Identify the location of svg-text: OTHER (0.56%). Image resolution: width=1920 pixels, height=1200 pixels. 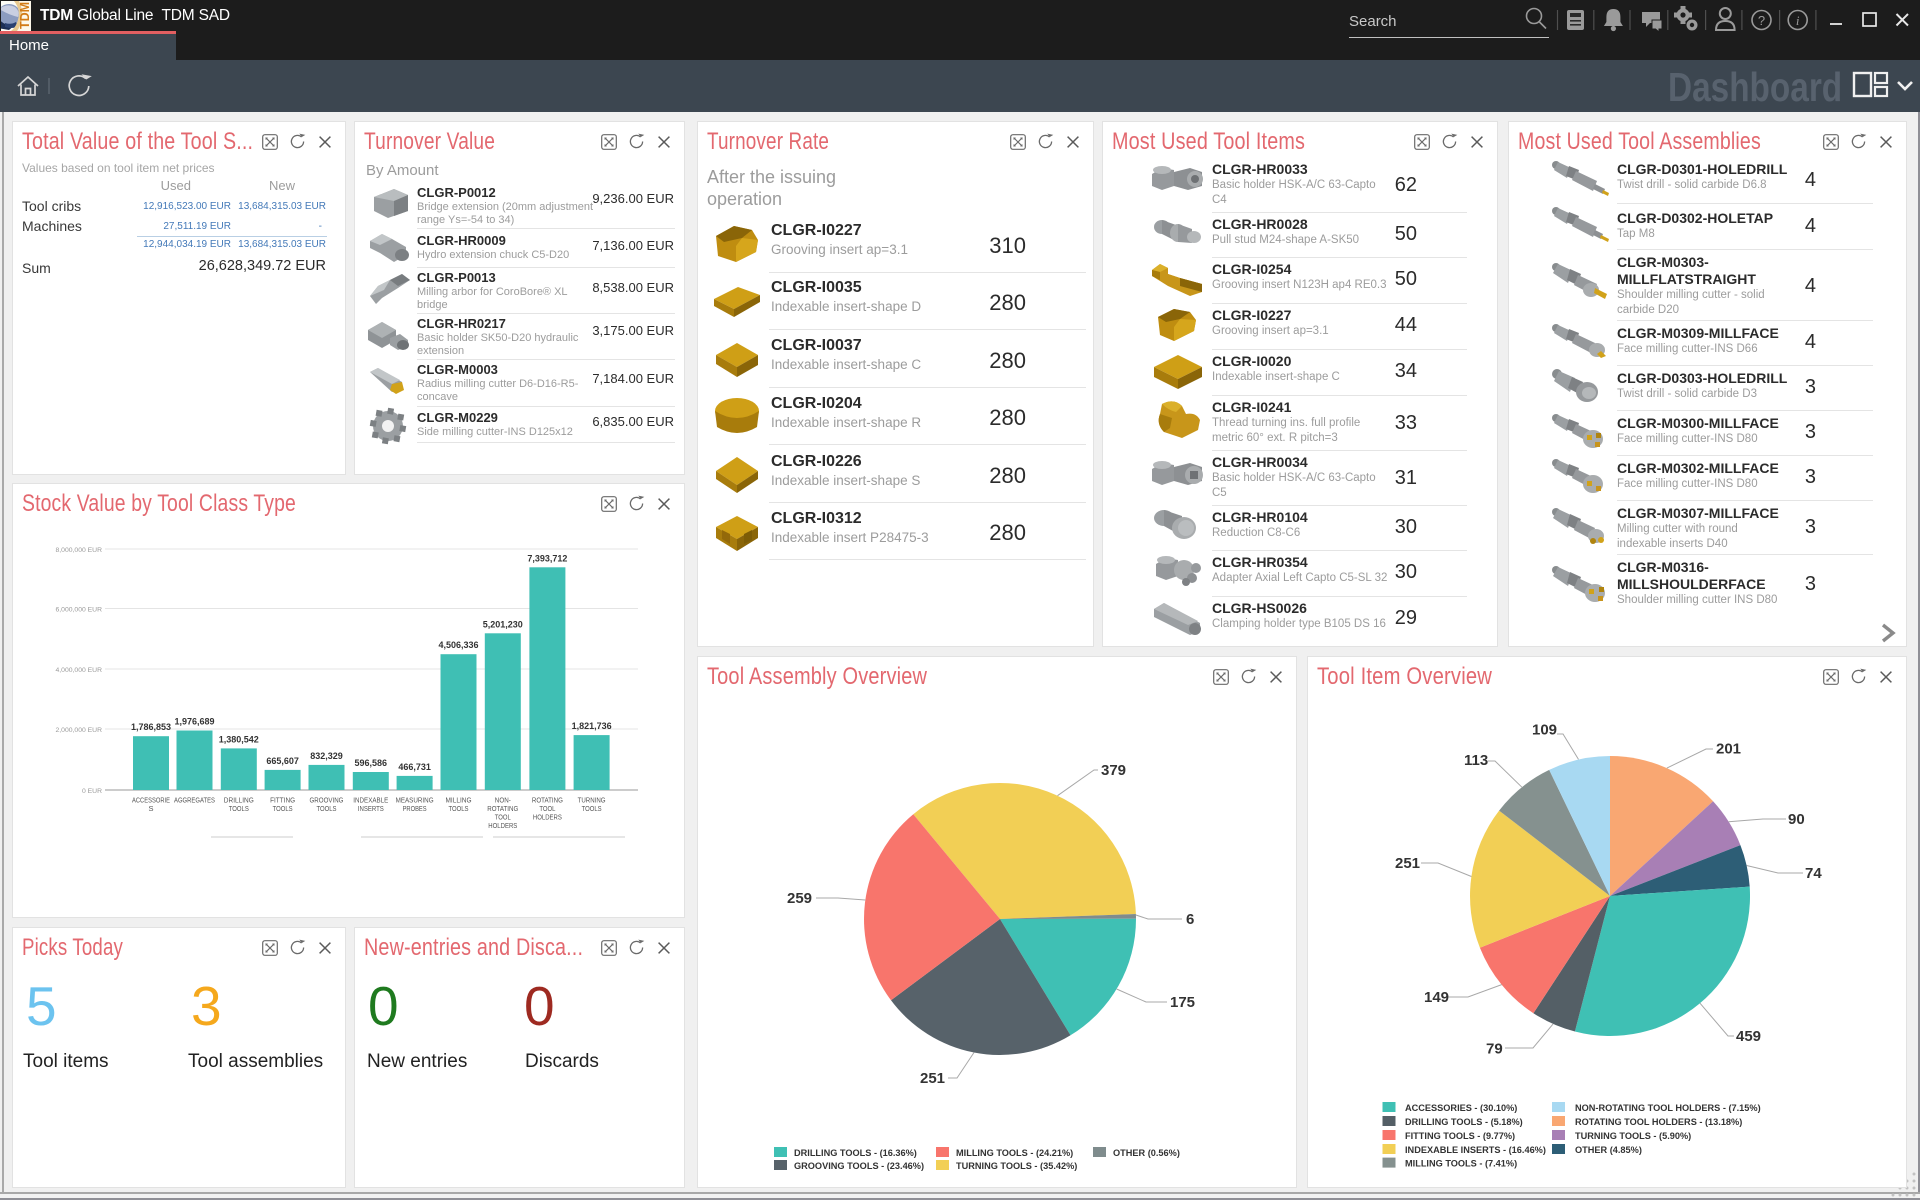
(1146, 1153).